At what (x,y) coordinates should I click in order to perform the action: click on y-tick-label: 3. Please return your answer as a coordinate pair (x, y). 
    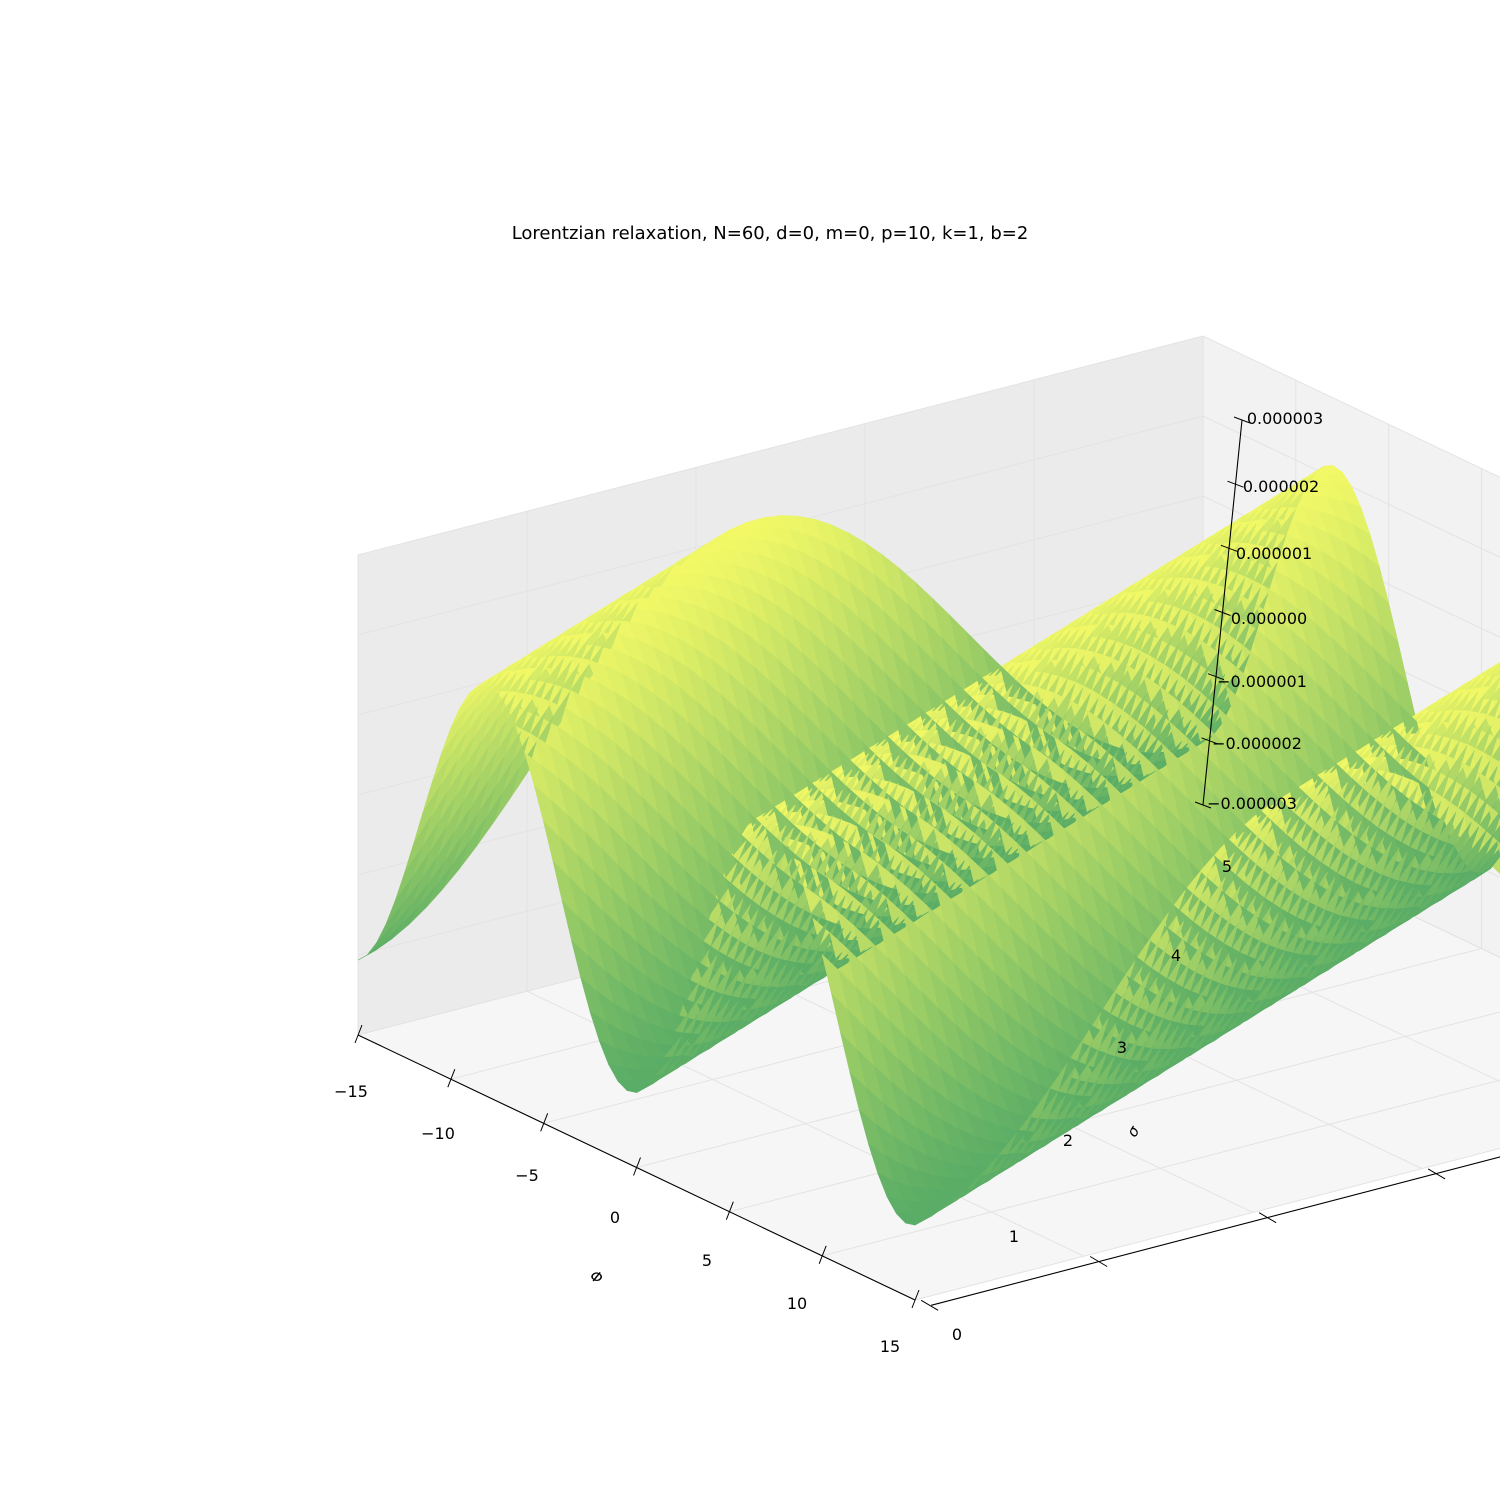
    Looking at the image, I should click on (1122, 1047).